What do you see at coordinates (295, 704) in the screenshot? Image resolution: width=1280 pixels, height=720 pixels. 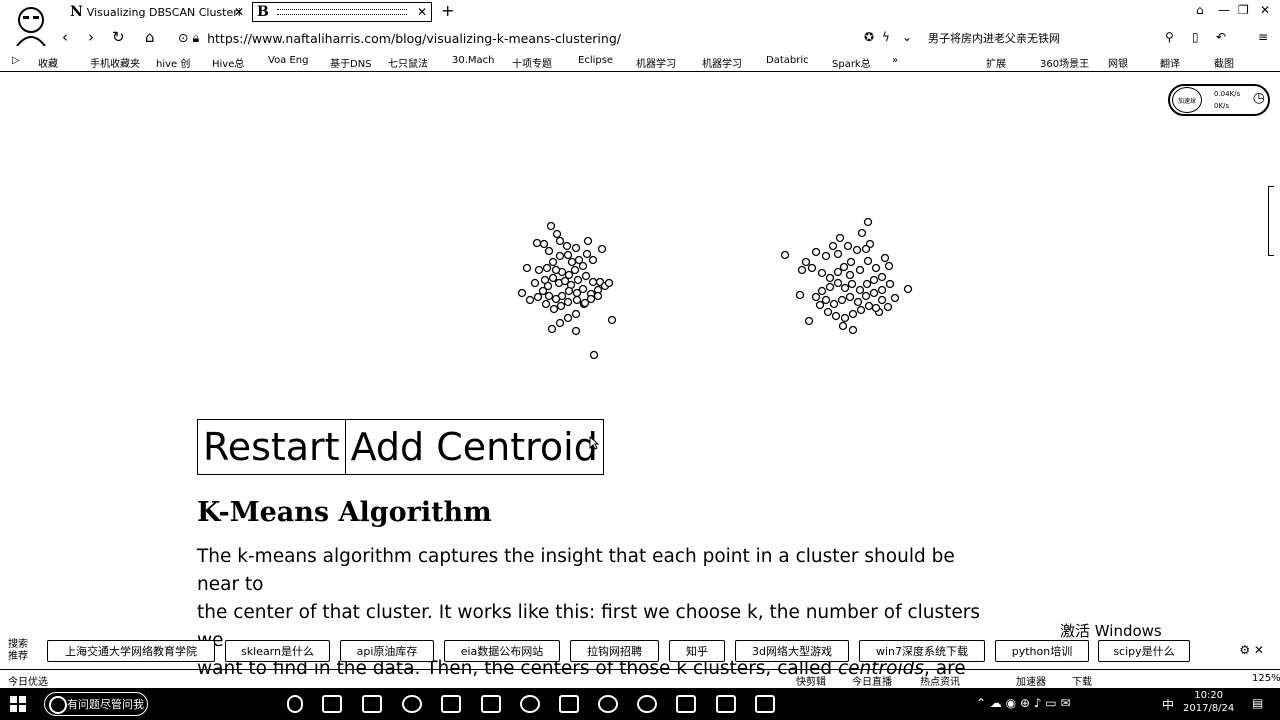 I see `microphone-icon` at bounding box center [295, 704].